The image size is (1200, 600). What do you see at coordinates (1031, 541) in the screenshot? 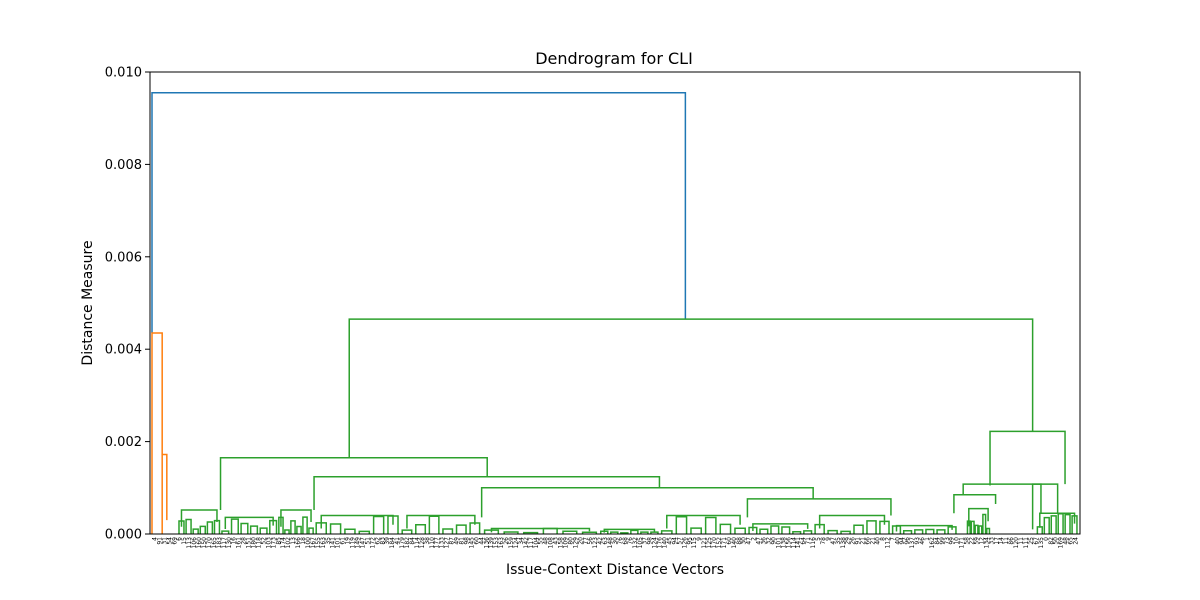
I see `leaf-label: 25` at bounding box center [1031, 541].